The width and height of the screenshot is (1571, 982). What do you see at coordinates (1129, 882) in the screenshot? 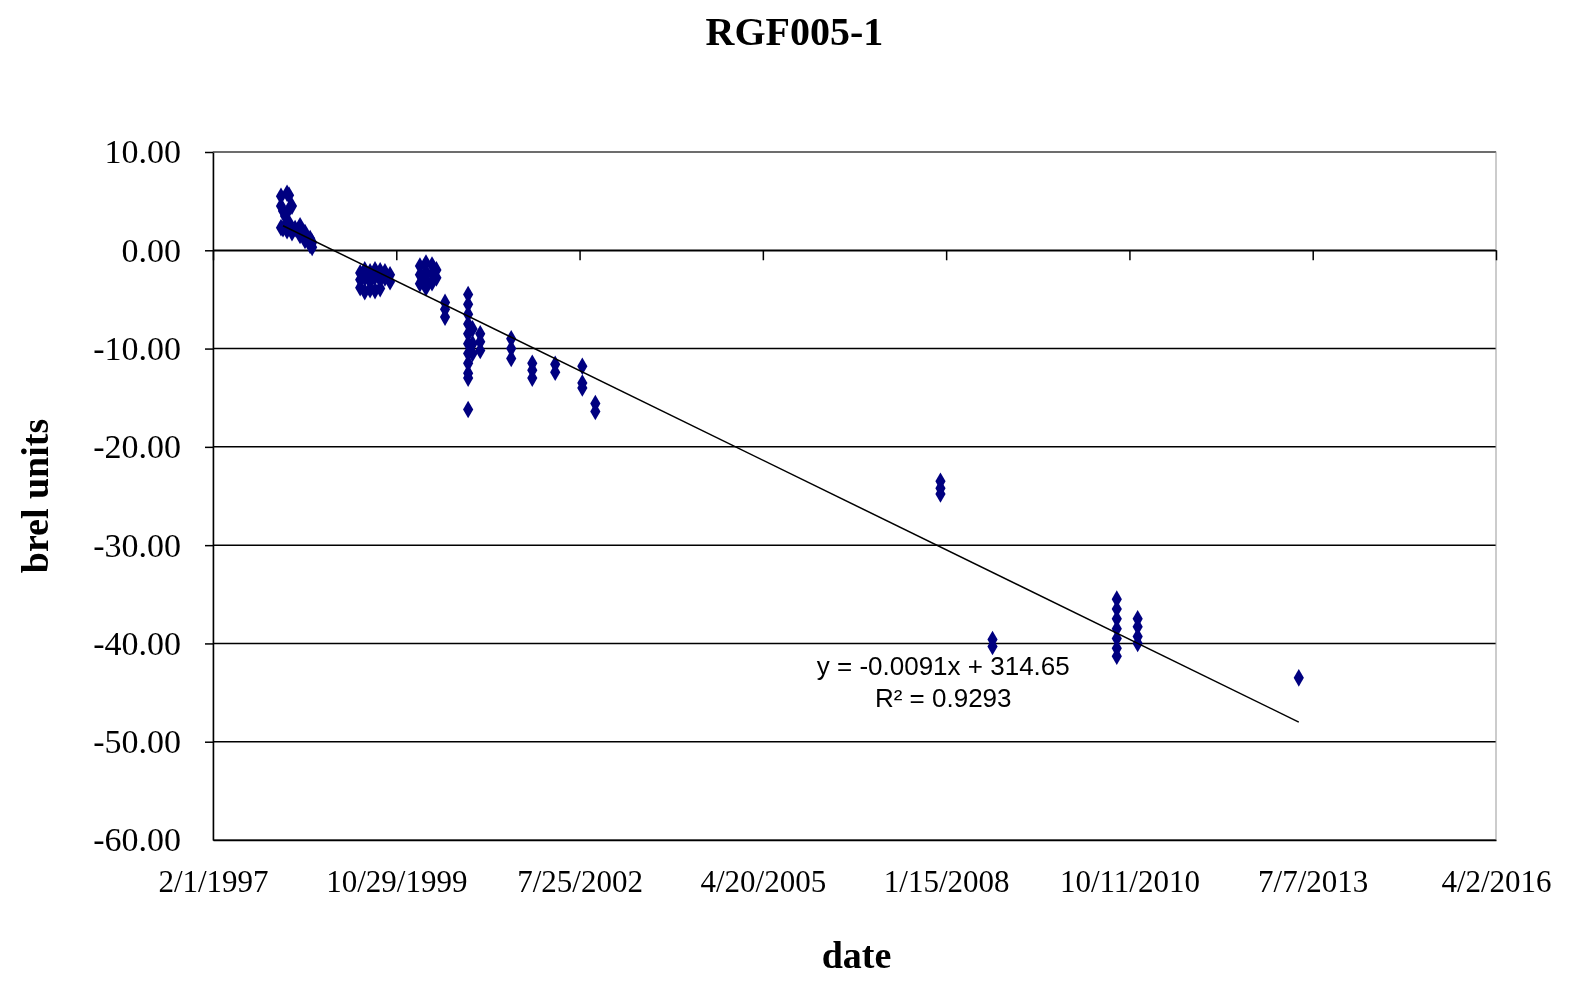
I see `x-tick-label: 10/11/2010` at bounding box center [1129, 882].